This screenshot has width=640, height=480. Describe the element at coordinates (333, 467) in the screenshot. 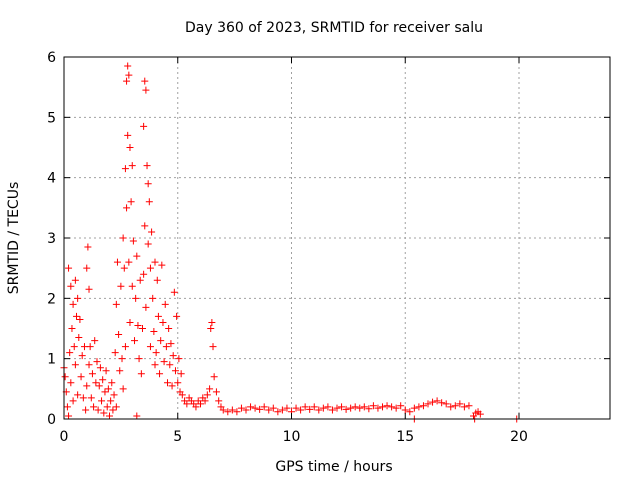

I see `x-axis-label: GPS time / hours` at that location.